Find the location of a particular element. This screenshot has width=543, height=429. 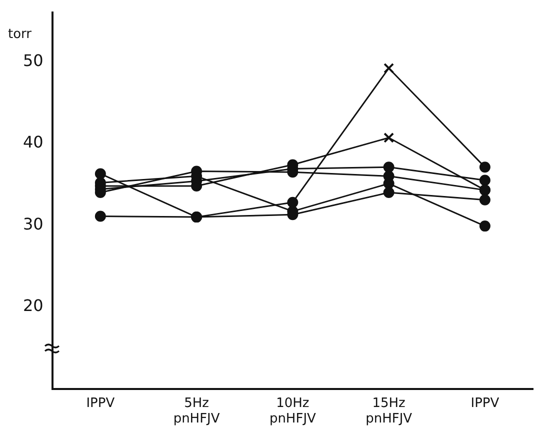

y-axis-title: torr is located at coordinates (20, 34).